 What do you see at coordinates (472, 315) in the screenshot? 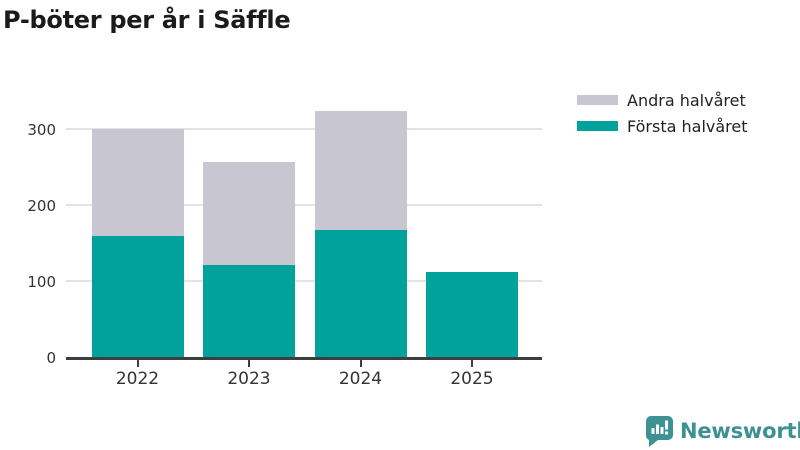
I see `bar-2025-bottom` at bounding box center [472, 315].